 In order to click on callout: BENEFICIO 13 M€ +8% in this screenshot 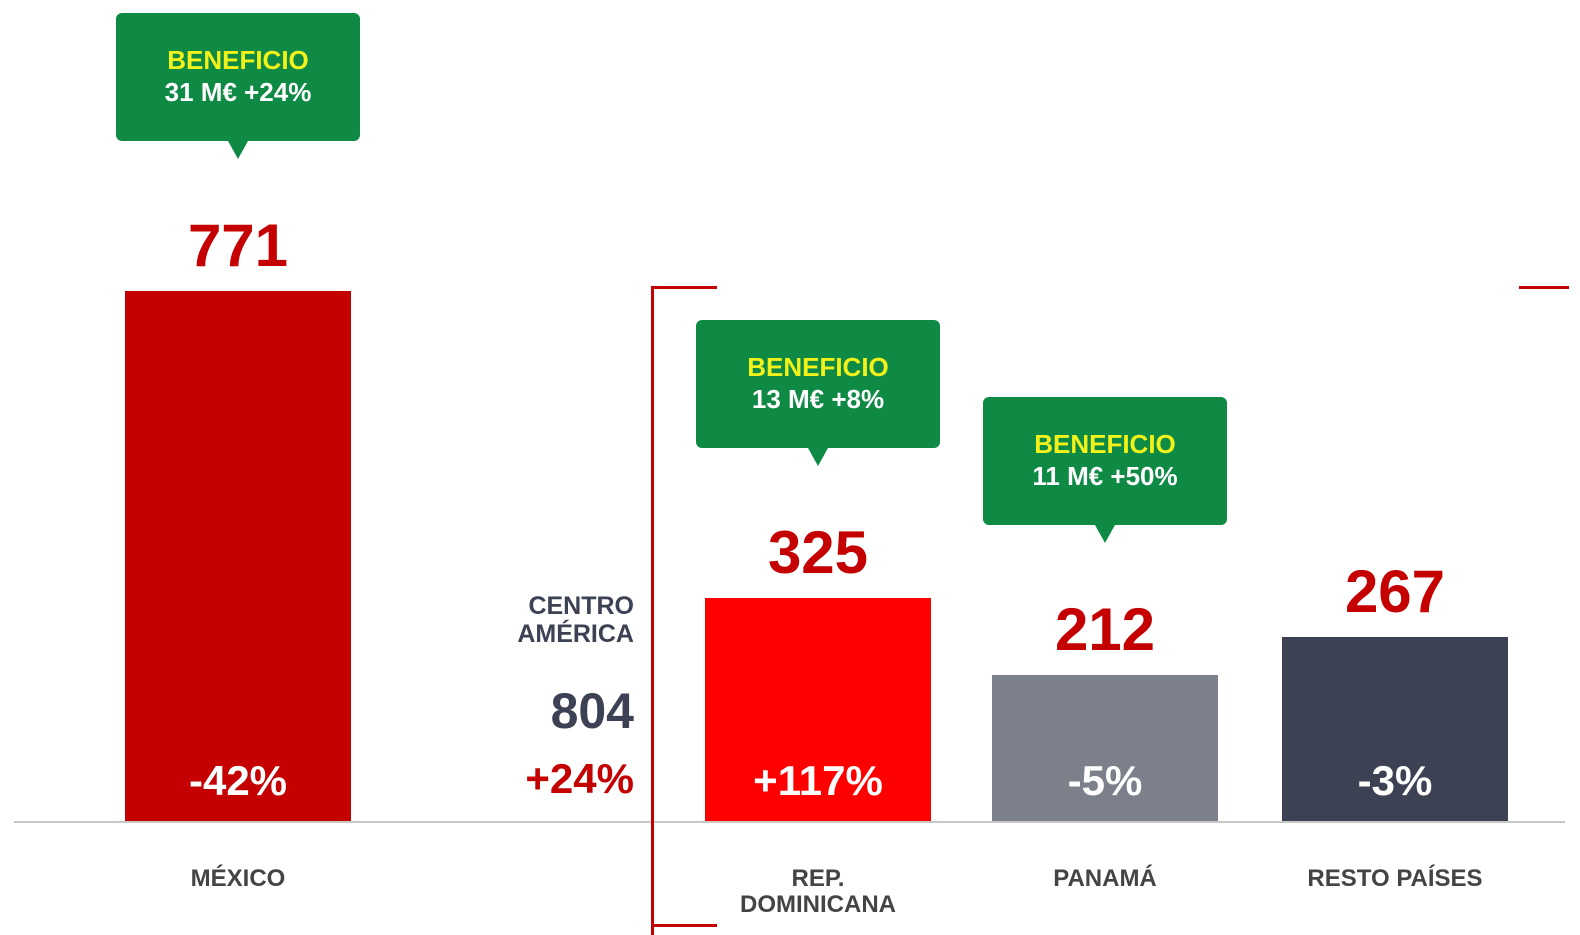, I will do `click(818, 392)`.